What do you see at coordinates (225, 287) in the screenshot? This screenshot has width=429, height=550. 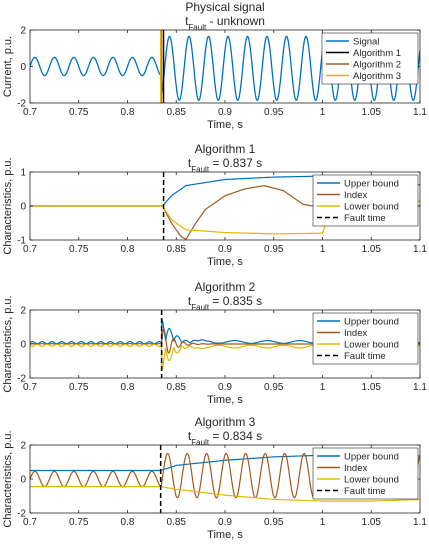 I see `panel-title: Algorithm 2` at bounding box center [225, 287].